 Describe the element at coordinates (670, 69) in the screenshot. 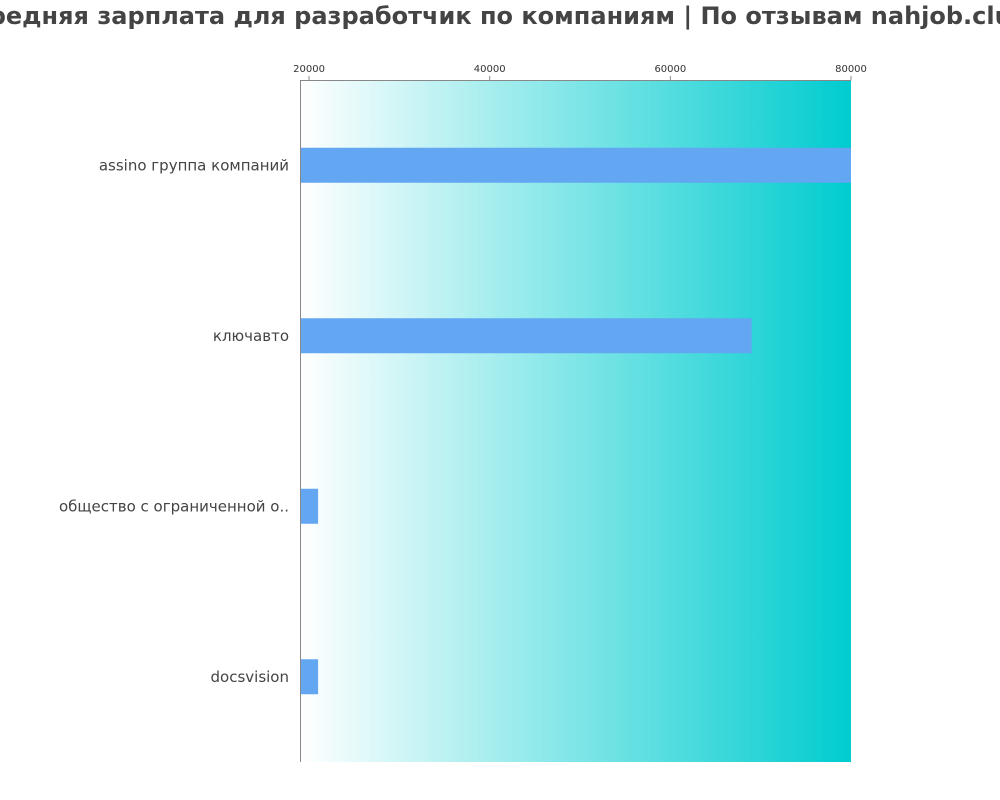

I see `x-tick-label: 60000` at that location.